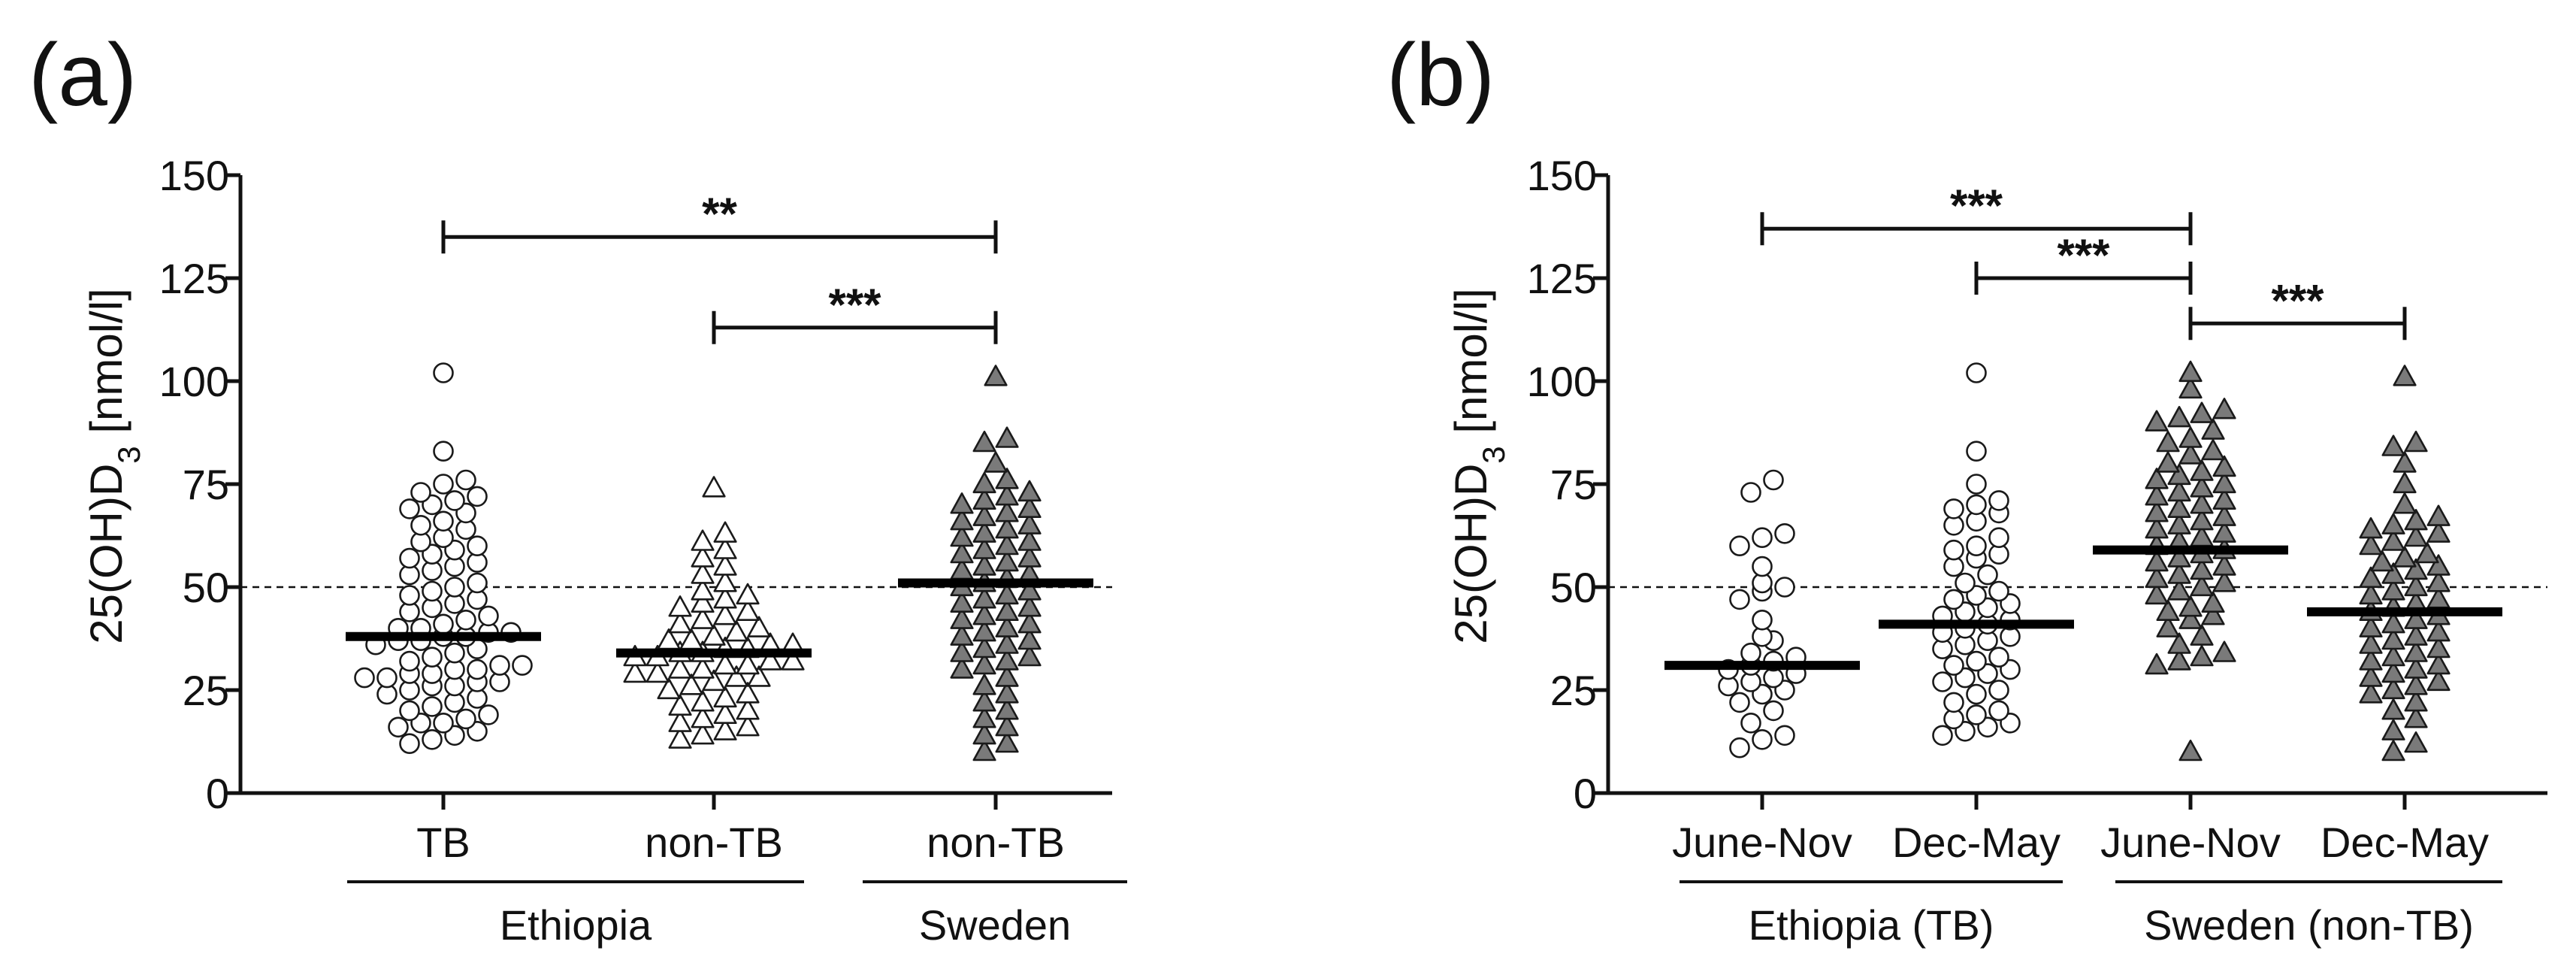  What do you see at coordinates (855, 327) in the screenshot?
I see `significance-bracket` at bounding box center [855, 327].